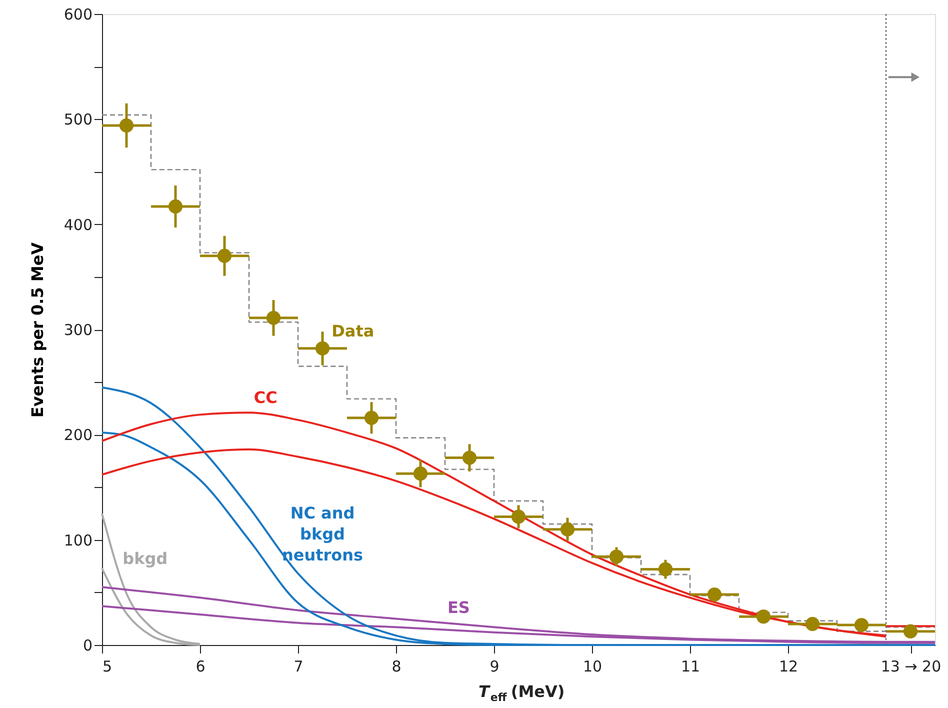 The image size is (948, 708). I want to click on series-label: NC and bkgd neutrons, so click(323, 534).